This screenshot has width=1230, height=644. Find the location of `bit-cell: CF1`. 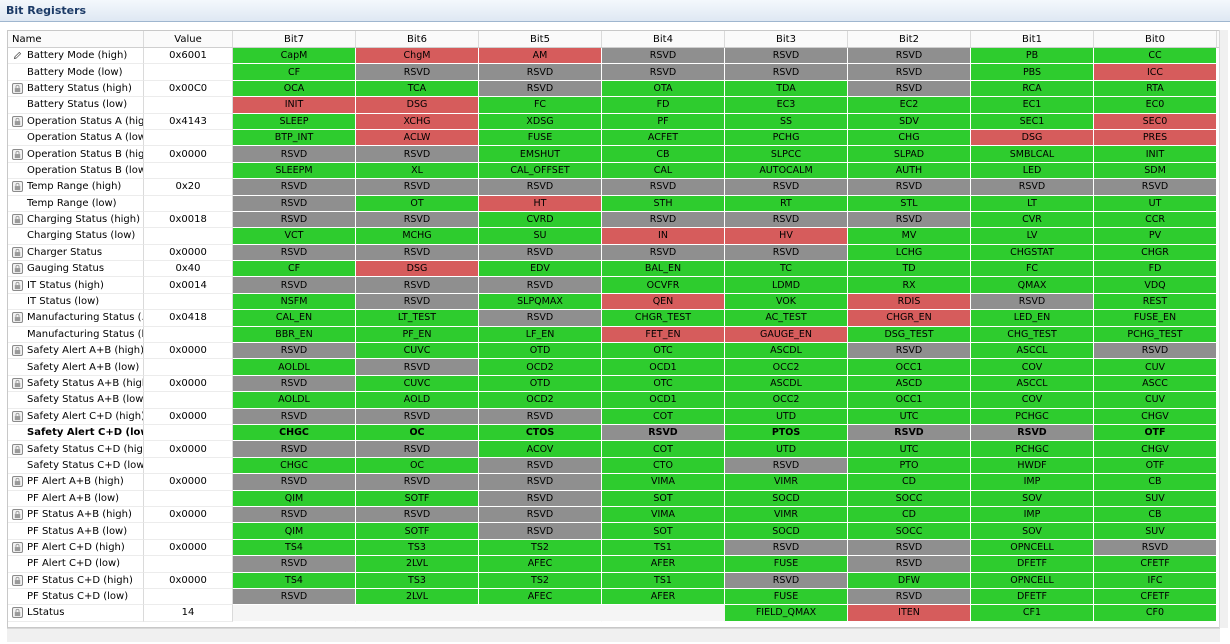

bit-cell: CF1 is located at coordinates (1032, 613).